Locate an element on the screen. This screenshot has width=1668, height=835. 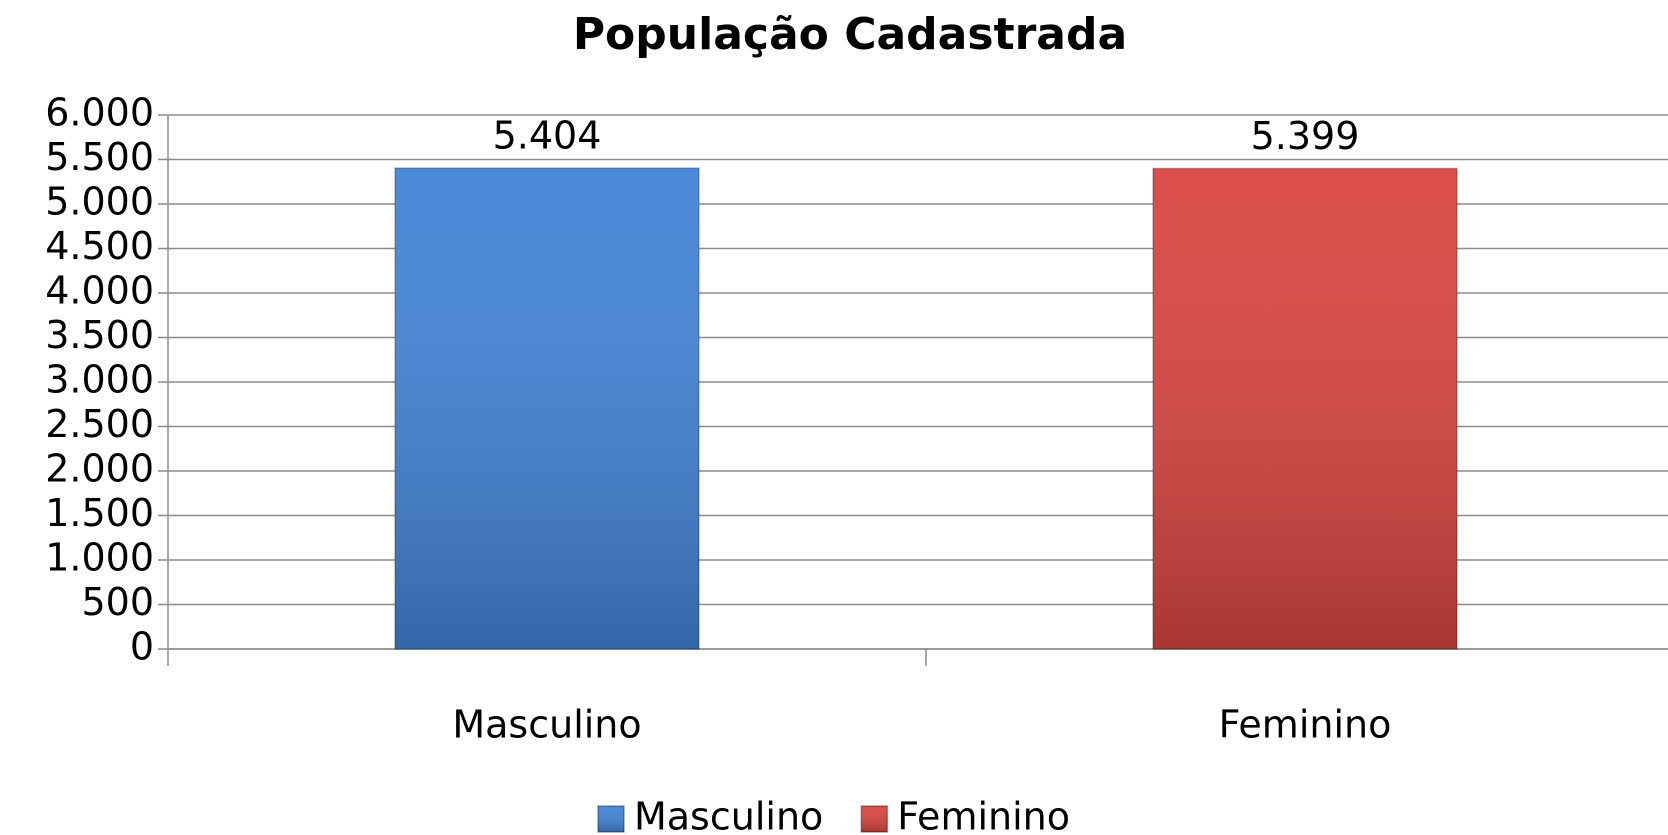
y-tick-label: 1.500 is located at coordinates (99, 513).